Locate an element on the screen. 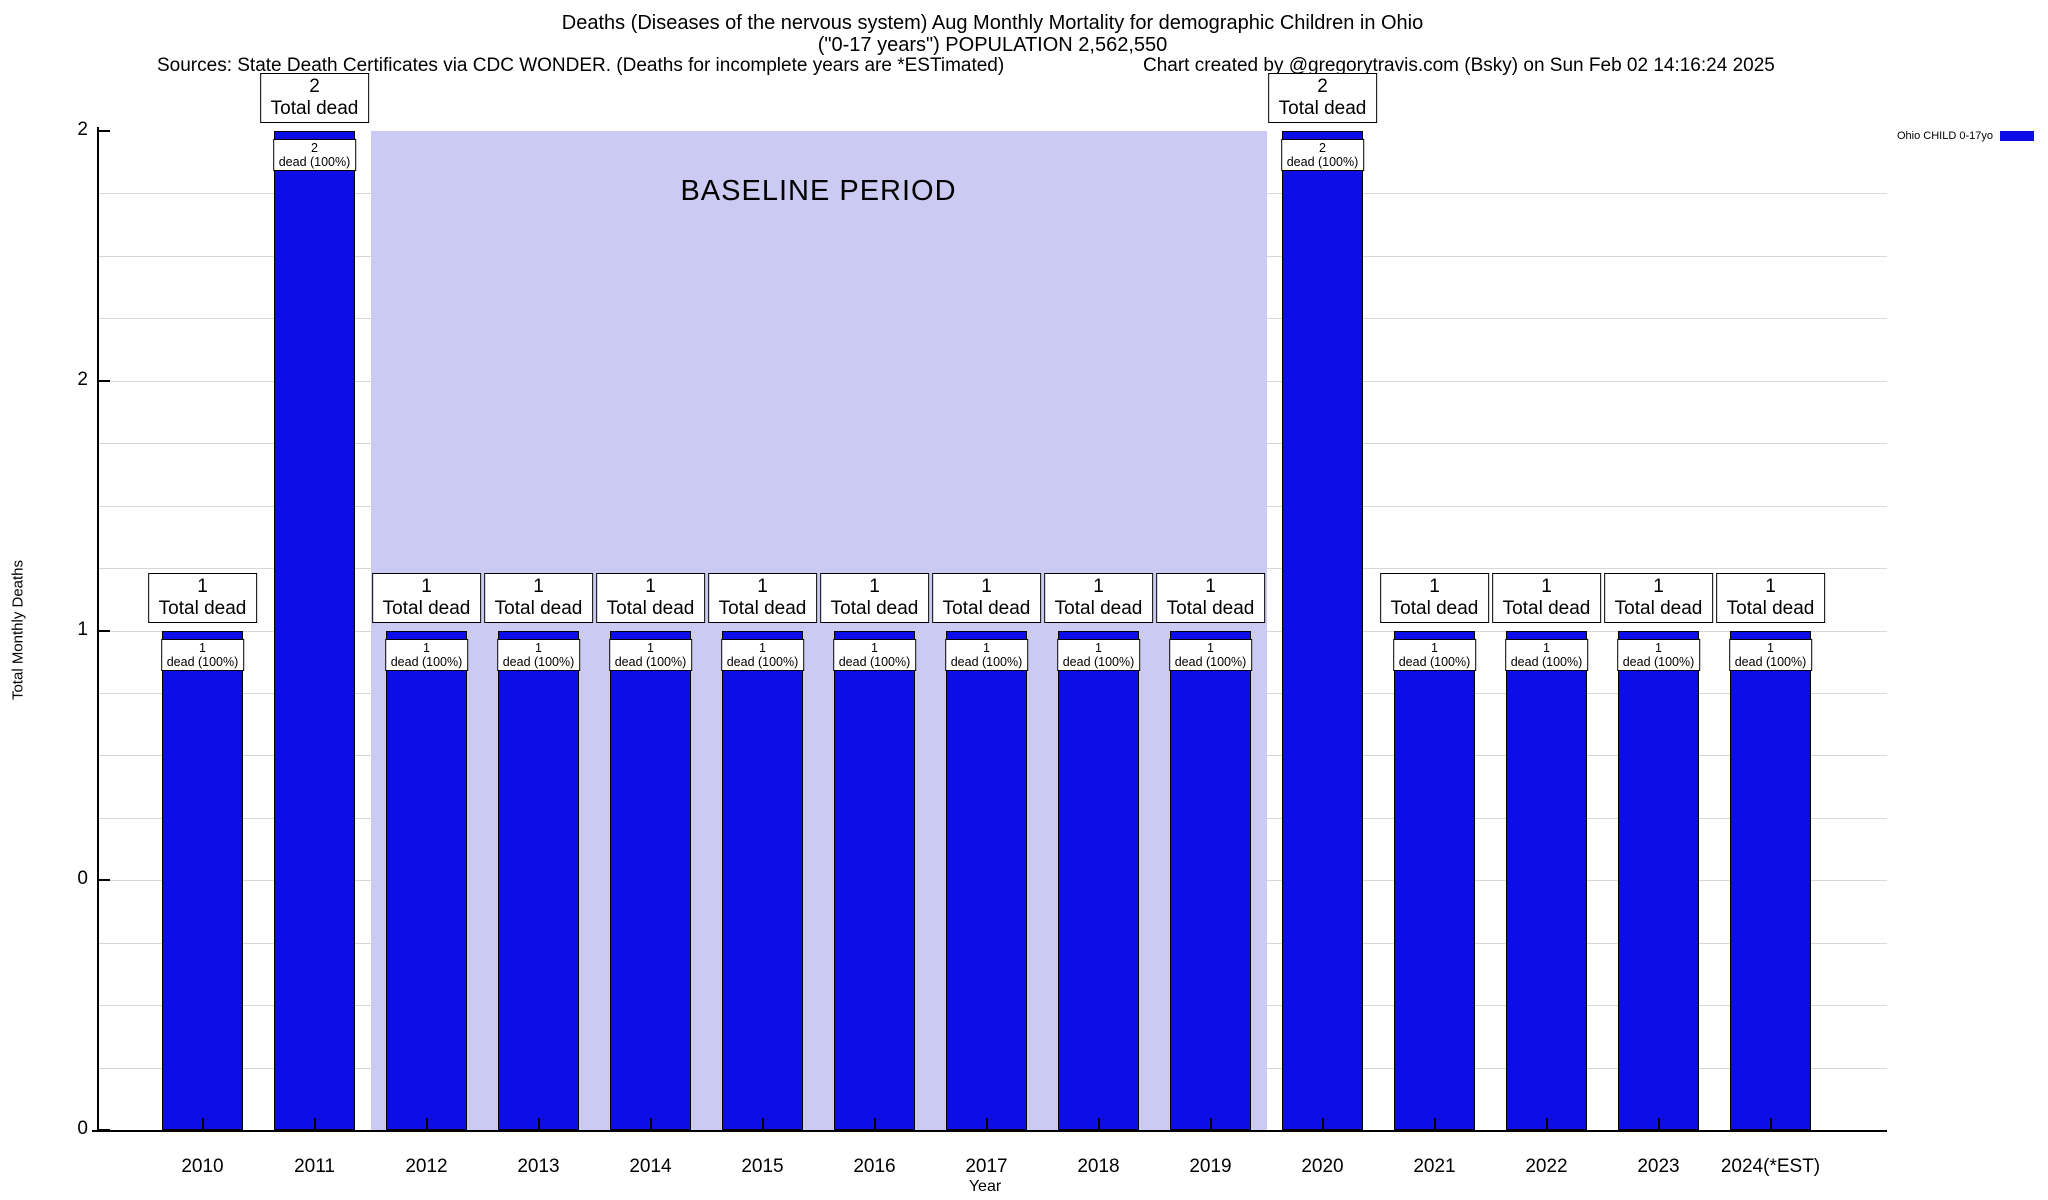  bar-2012 is located at coordinates (426, 880).